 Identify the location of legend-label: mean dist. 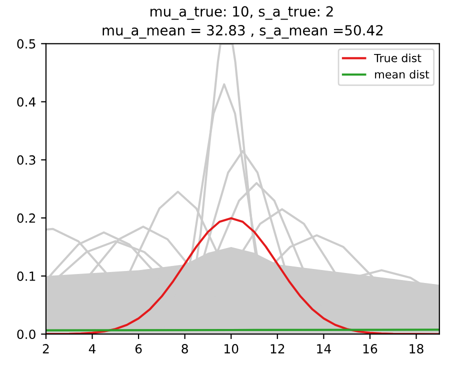
(402, 74).